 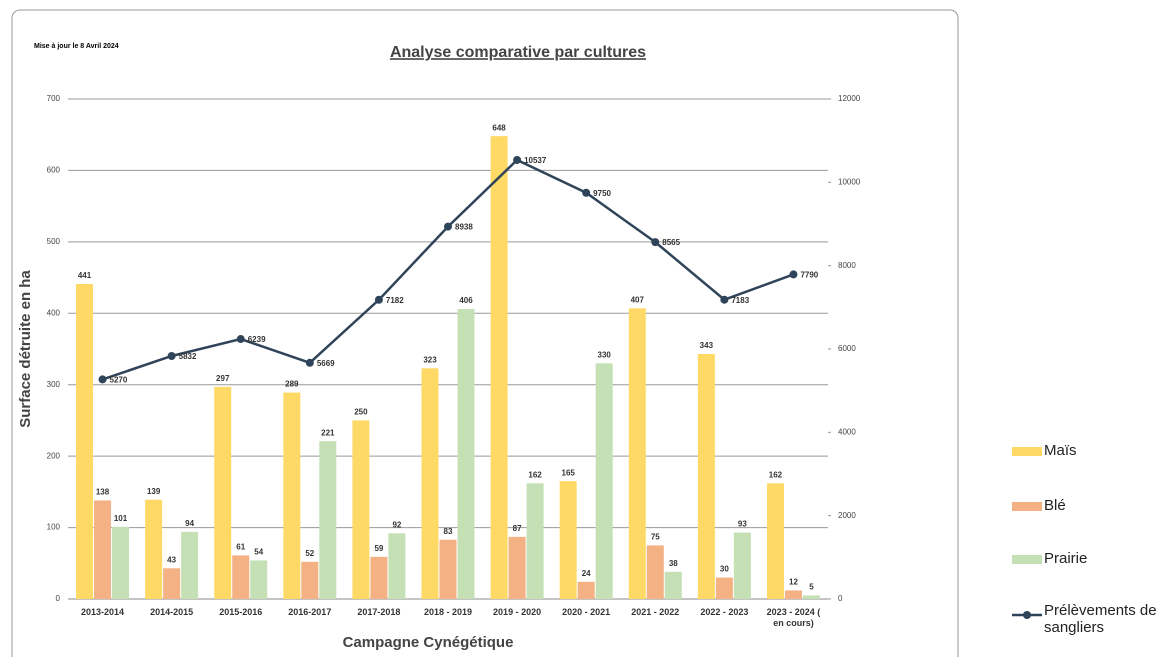 I want to click on legend-item: Blé, so click(x=1087, y=505).